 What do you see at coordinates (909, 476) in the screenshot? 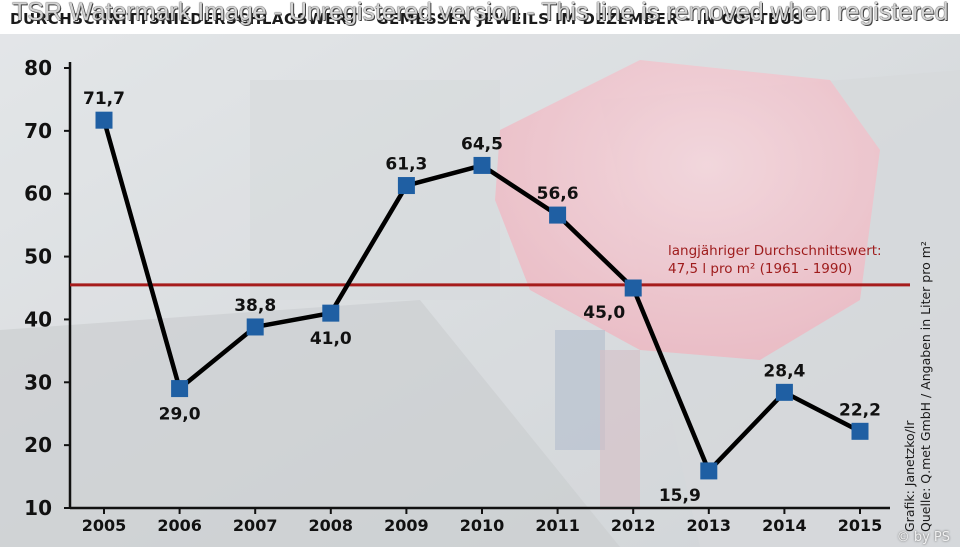
I see `credit-line-1: Grafik: Janetzko/lr` at bounding box center [909, 476].